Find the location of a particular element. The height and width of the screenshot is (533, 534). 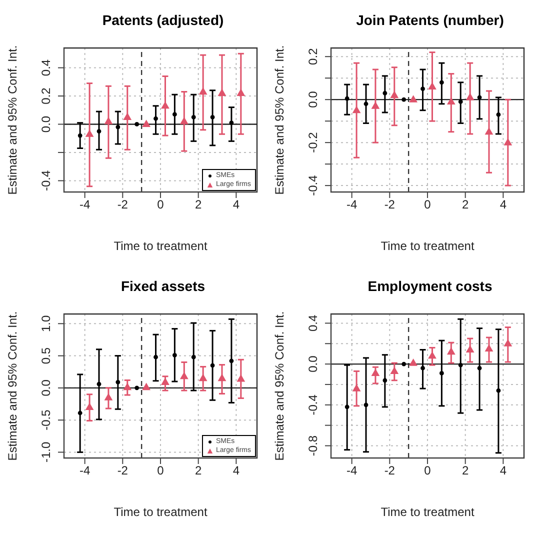

y-tick-label: -0.2 is located at coordinates (313, 142).